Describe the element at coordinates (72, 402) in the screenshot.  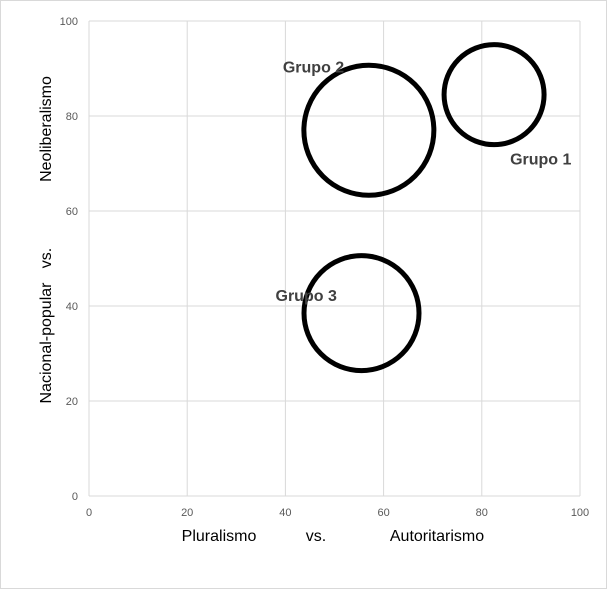
I see `y-tick-label: 20` at that location.